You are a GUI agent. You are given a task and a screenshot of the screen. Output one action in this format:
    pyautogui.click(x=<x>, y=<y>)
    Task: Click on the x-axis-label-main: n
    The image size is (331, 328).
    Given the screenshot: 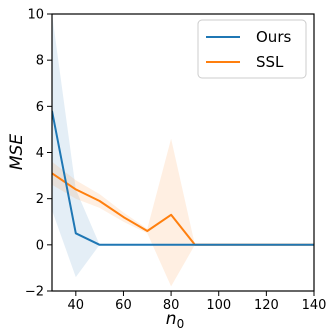 What is the action you would take?
    pyautogui.click(x=171, y=318)
    